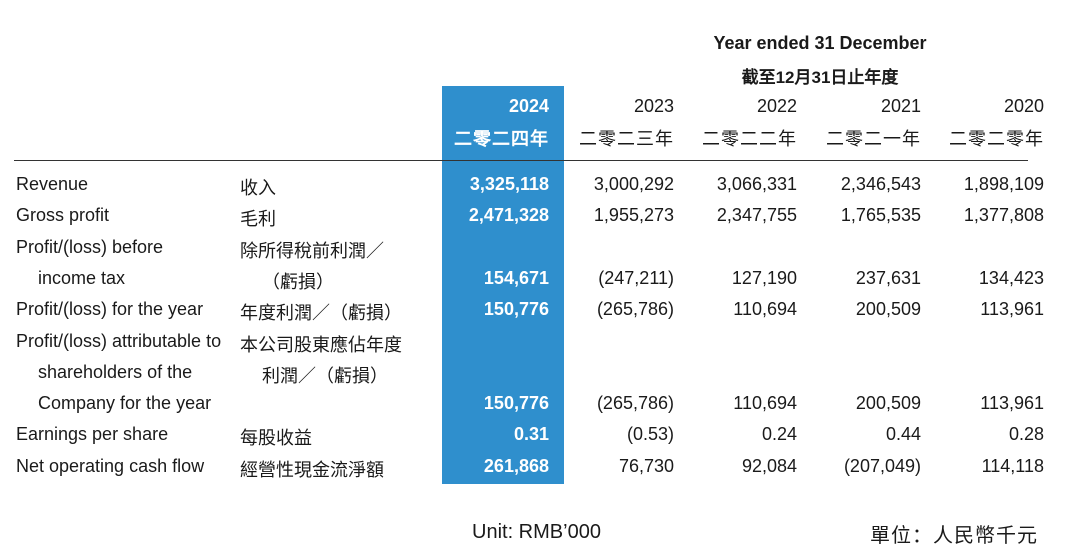 This screenshot has width=1080, height=559. Describe the element at coordinates (776, 106) in the screenshot. I see `year-header-2022: 2022` at that location.